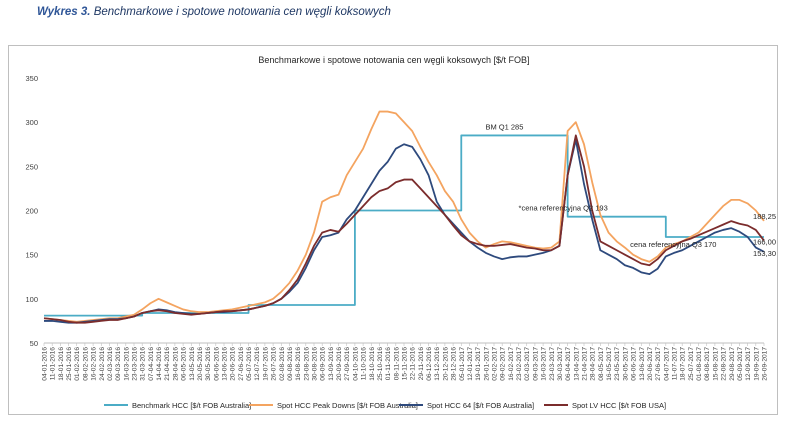 This screenshot has width=786, height=421. I want to click on x-tick-label: 14-04-2016, so click(159, 364).